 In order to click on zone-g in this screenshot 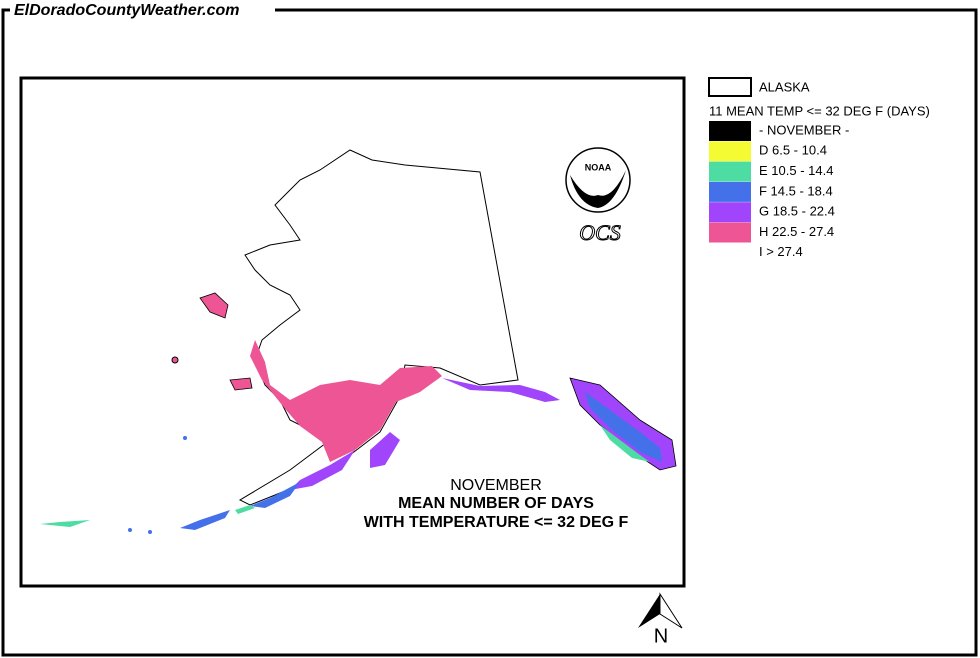, I will do `click(425, 434)`.